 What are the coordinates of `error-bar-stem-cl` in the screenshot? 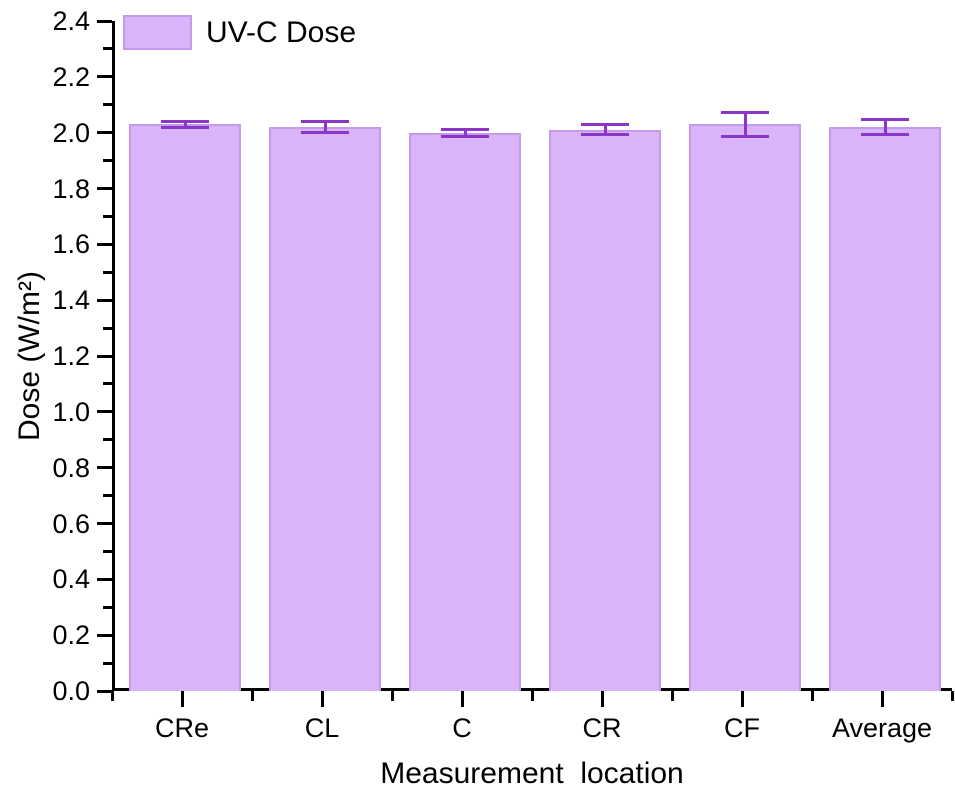 It's located at (325, 127).